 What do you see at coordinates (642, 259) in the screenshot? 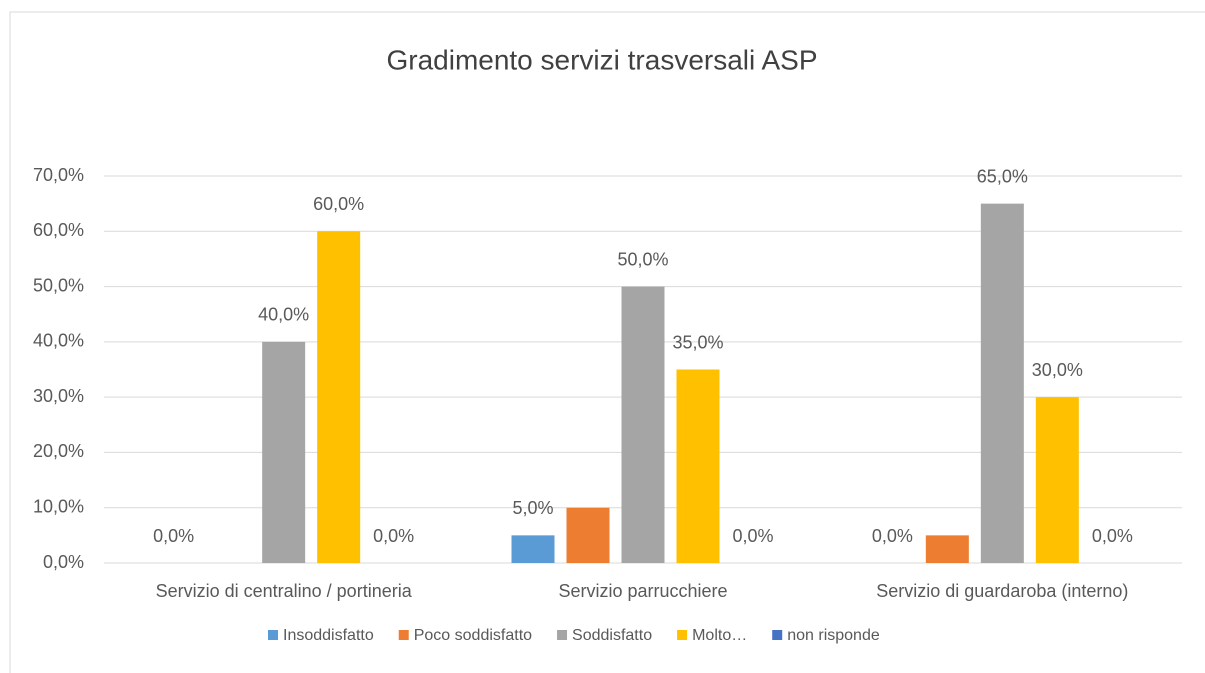
I see `data-label: 50,0%` at bounding box center [642, 259].